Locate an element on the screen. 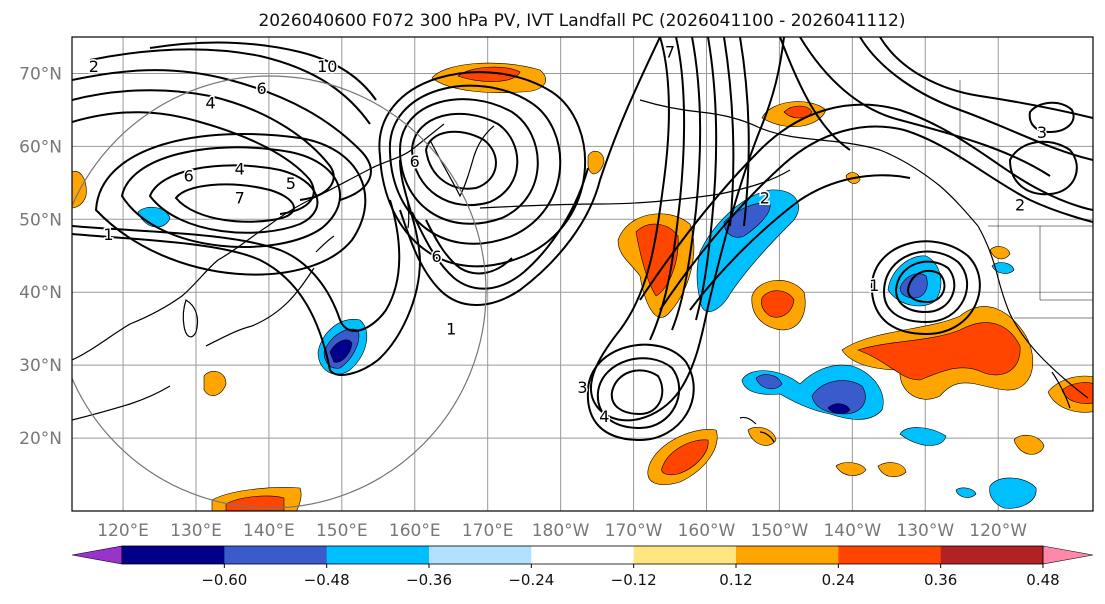 The width and height of the screenshot is (1105, 604). longitude-label: 180°W is located at coordinates (561, 531).